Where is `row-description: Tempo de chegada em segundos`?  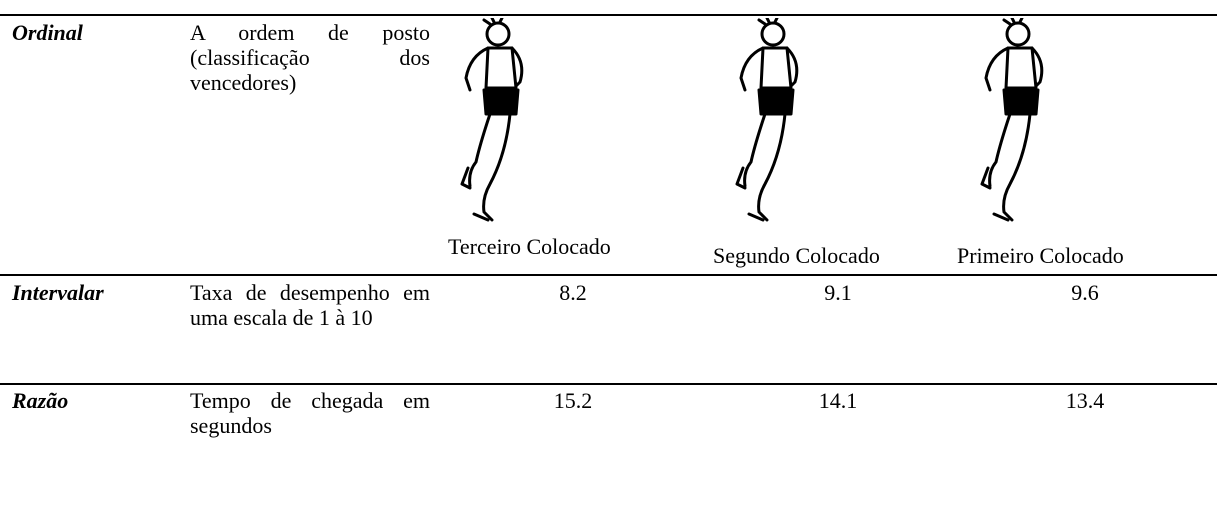 row-description: Tempo de chegada em segundos is located at coordinates (310, 413).